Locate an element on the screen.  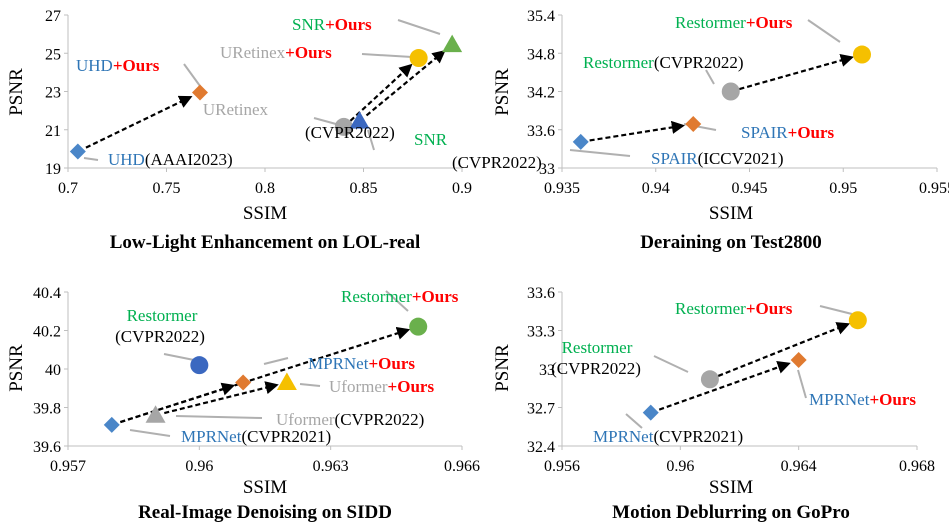
x-tick-label: 0.956 is located at coordinates (562, 466).